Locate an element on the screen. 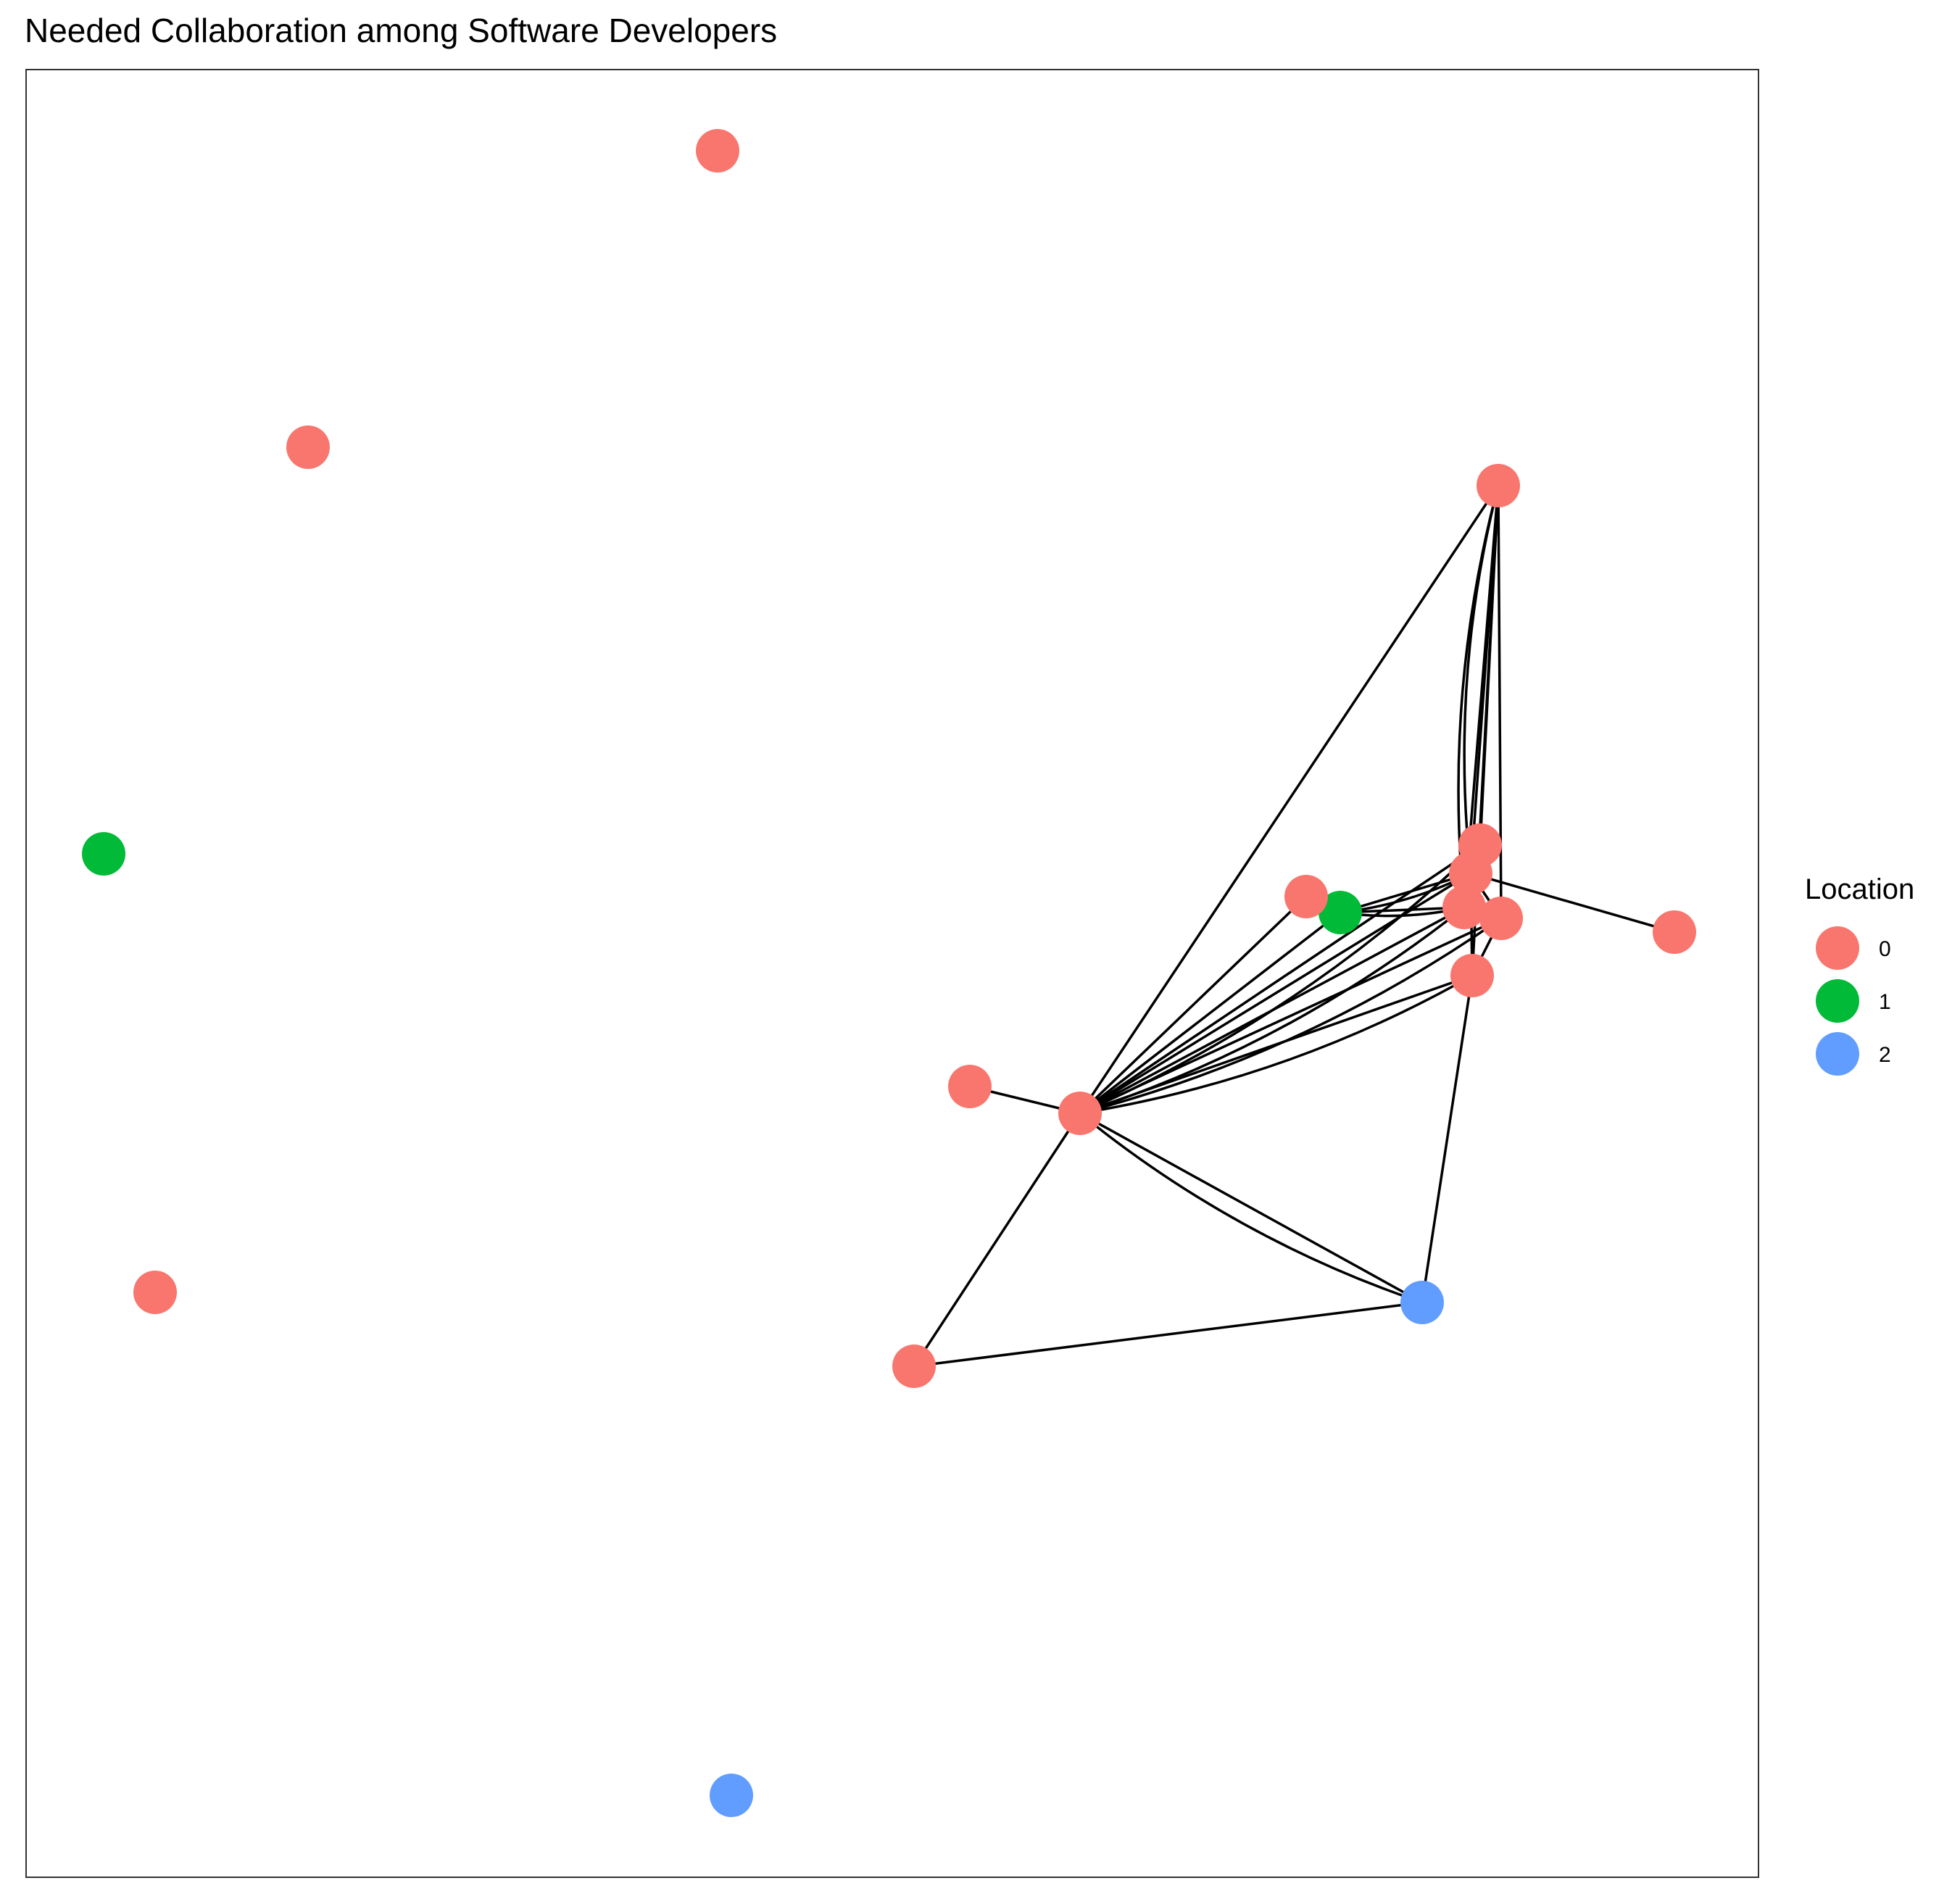 This screenshot has height=1899, width=1960. edge-n7-n14 is located at coordinates (1275, 993).